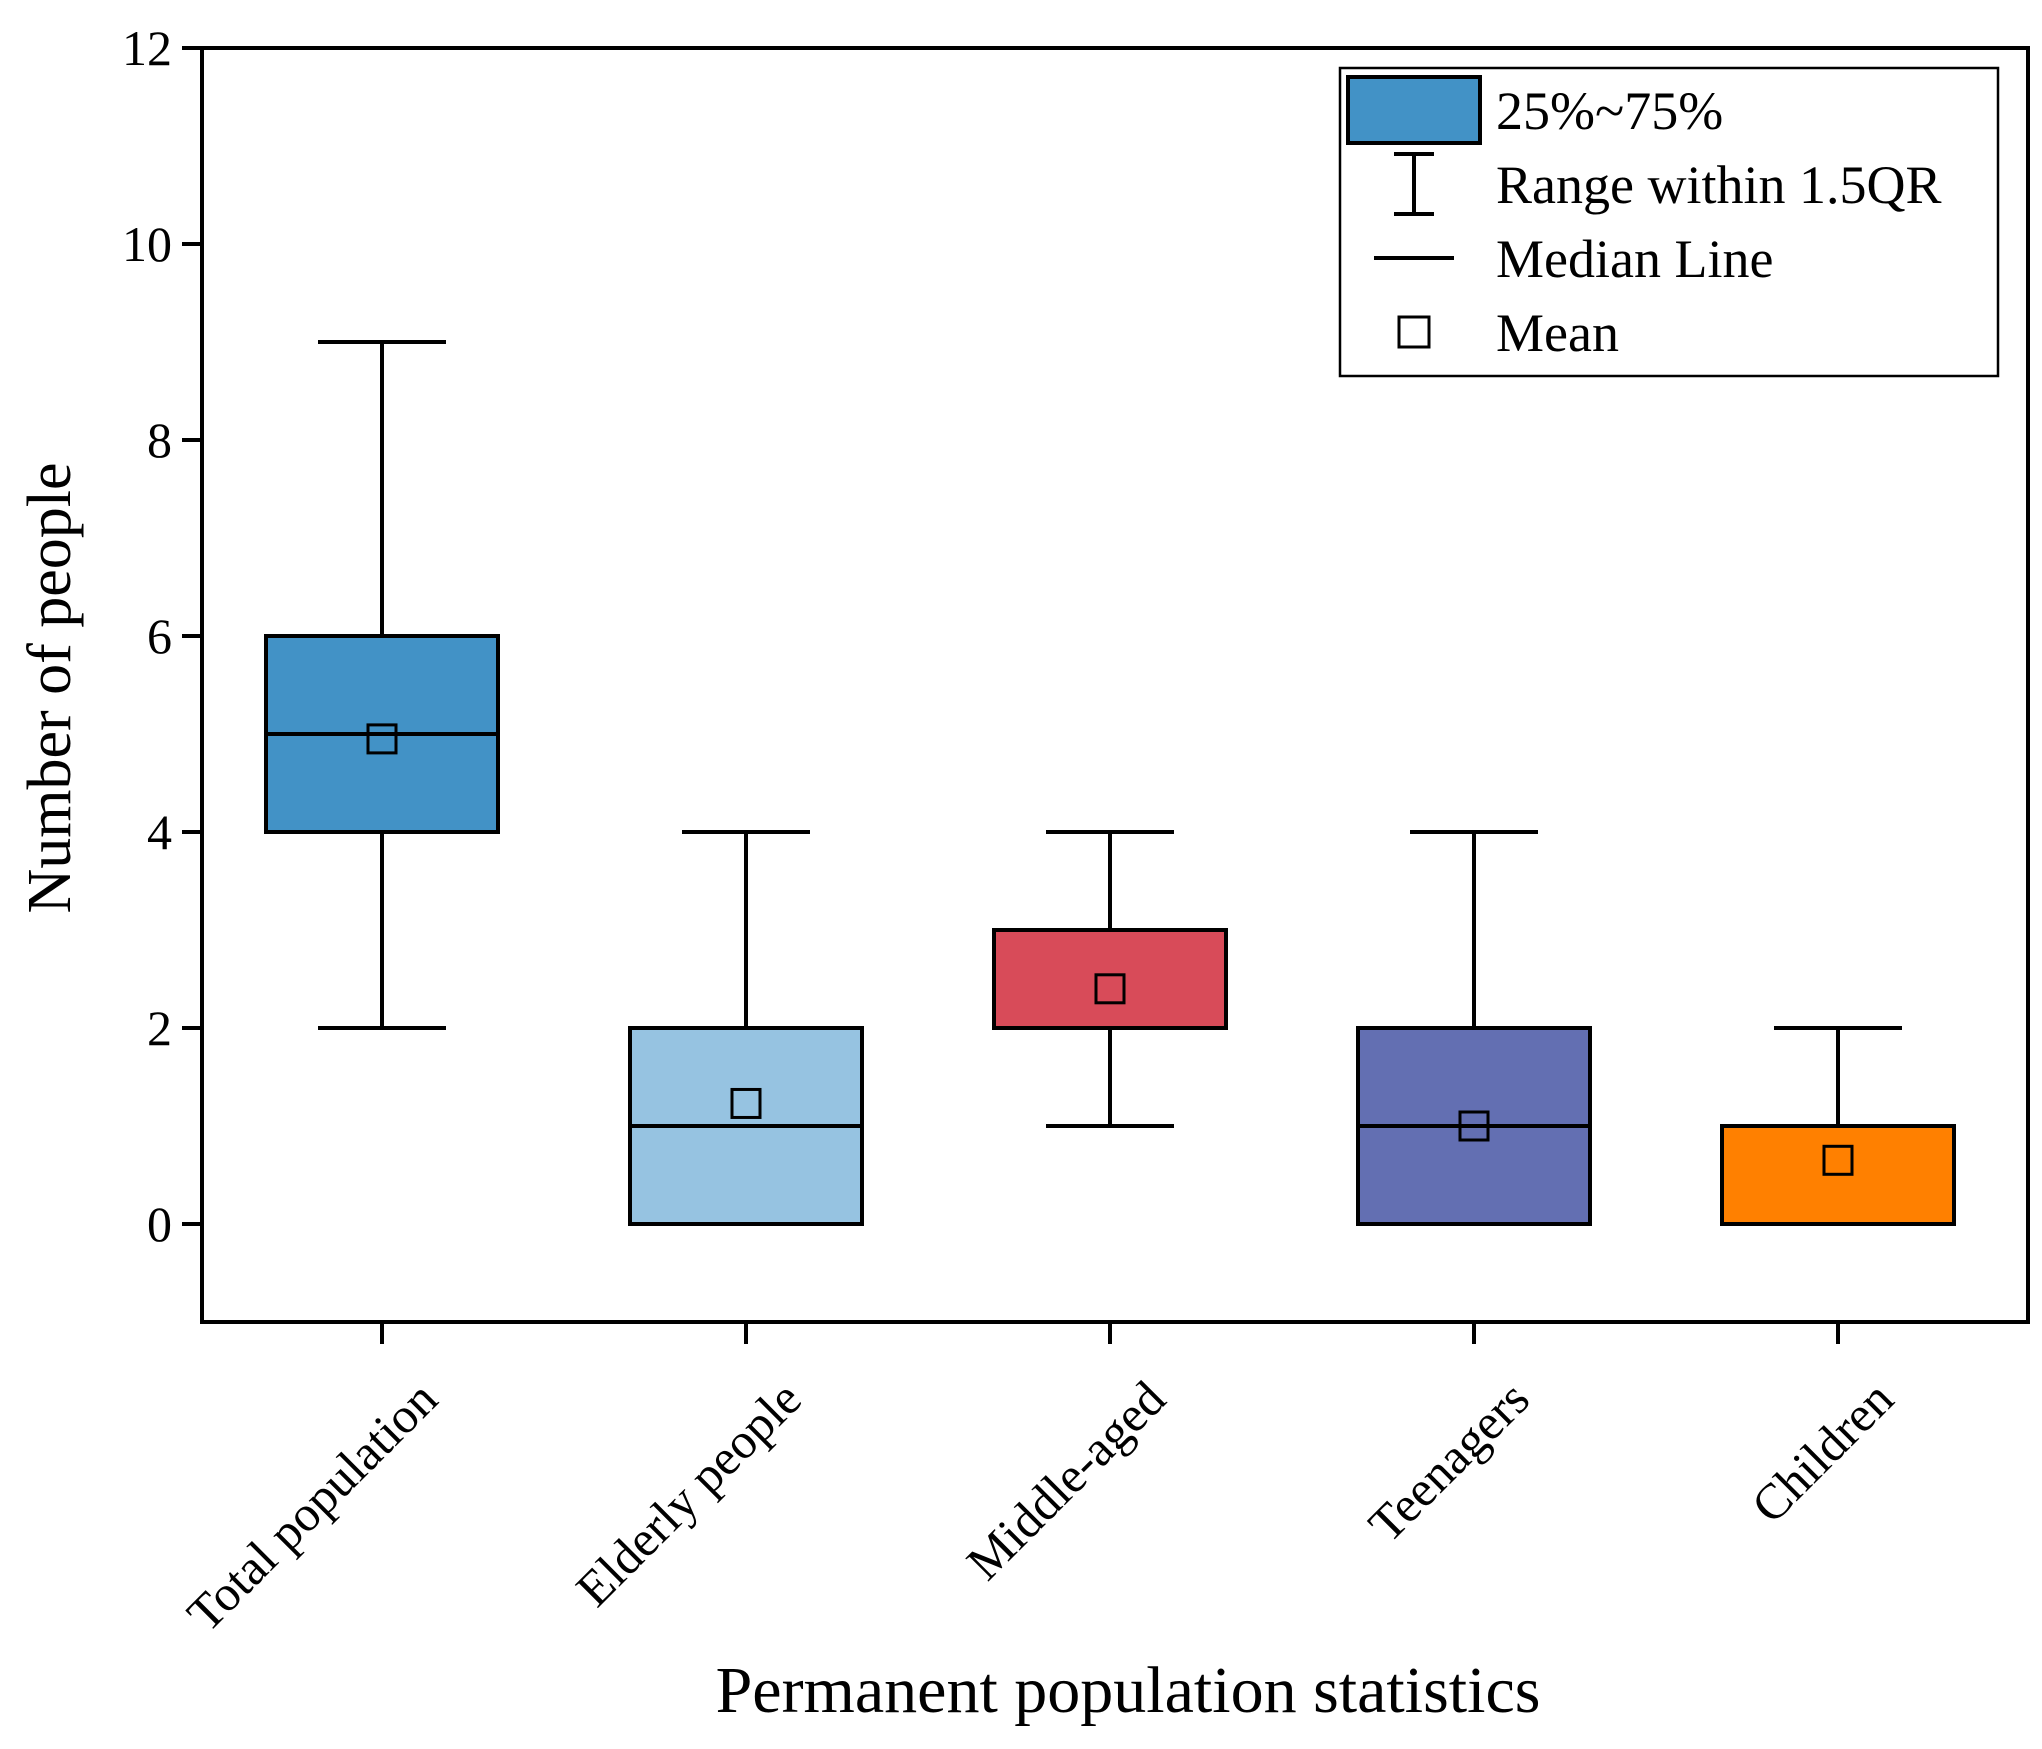  What do you see at coordinates (1669, 222) in the screenshot?
I see `legend: 25%~75% Range within 1.5QR Median Line Mean` at bounding box center [1669, 222].